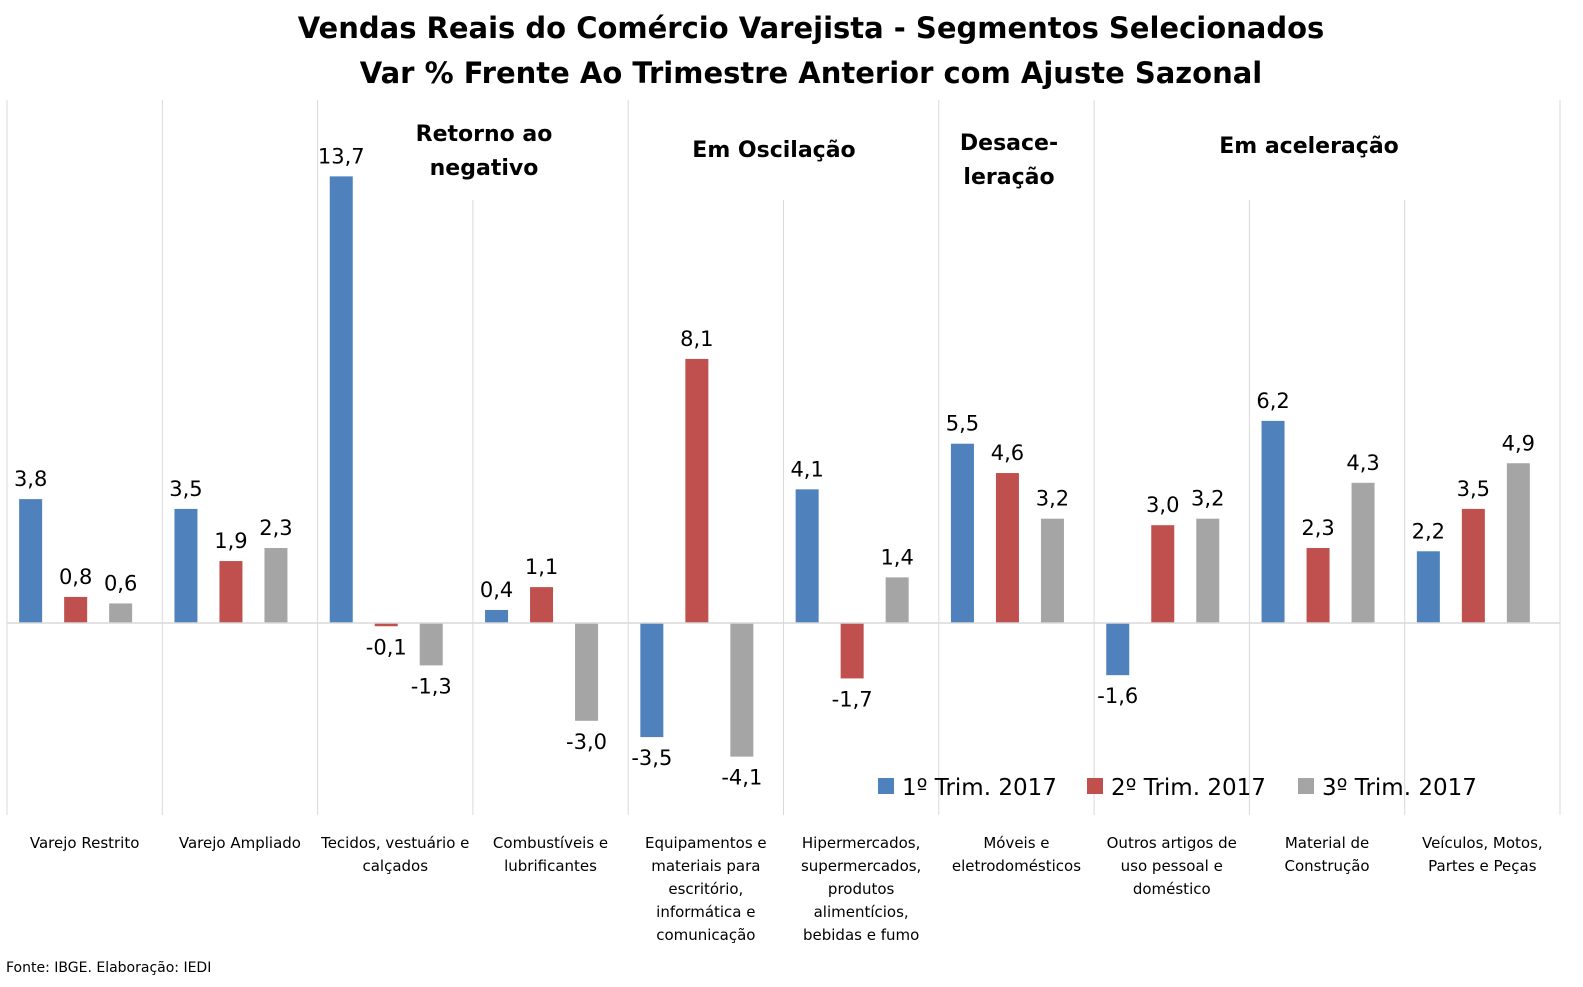 The height and width of the screenshot is (987, 1583). I want to click on data-label: -4,1, so click(741, 778).